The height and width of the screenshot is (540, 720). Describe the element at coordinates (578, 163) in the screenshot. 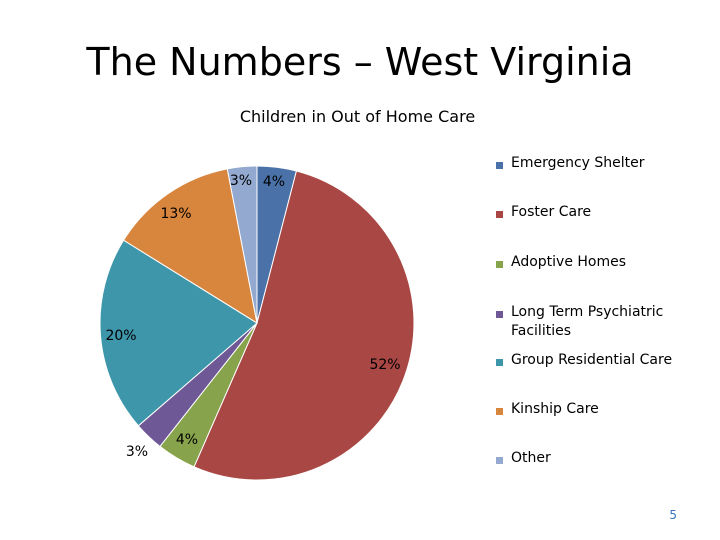

I see `legend-label: Emergency Shelter` at that location.